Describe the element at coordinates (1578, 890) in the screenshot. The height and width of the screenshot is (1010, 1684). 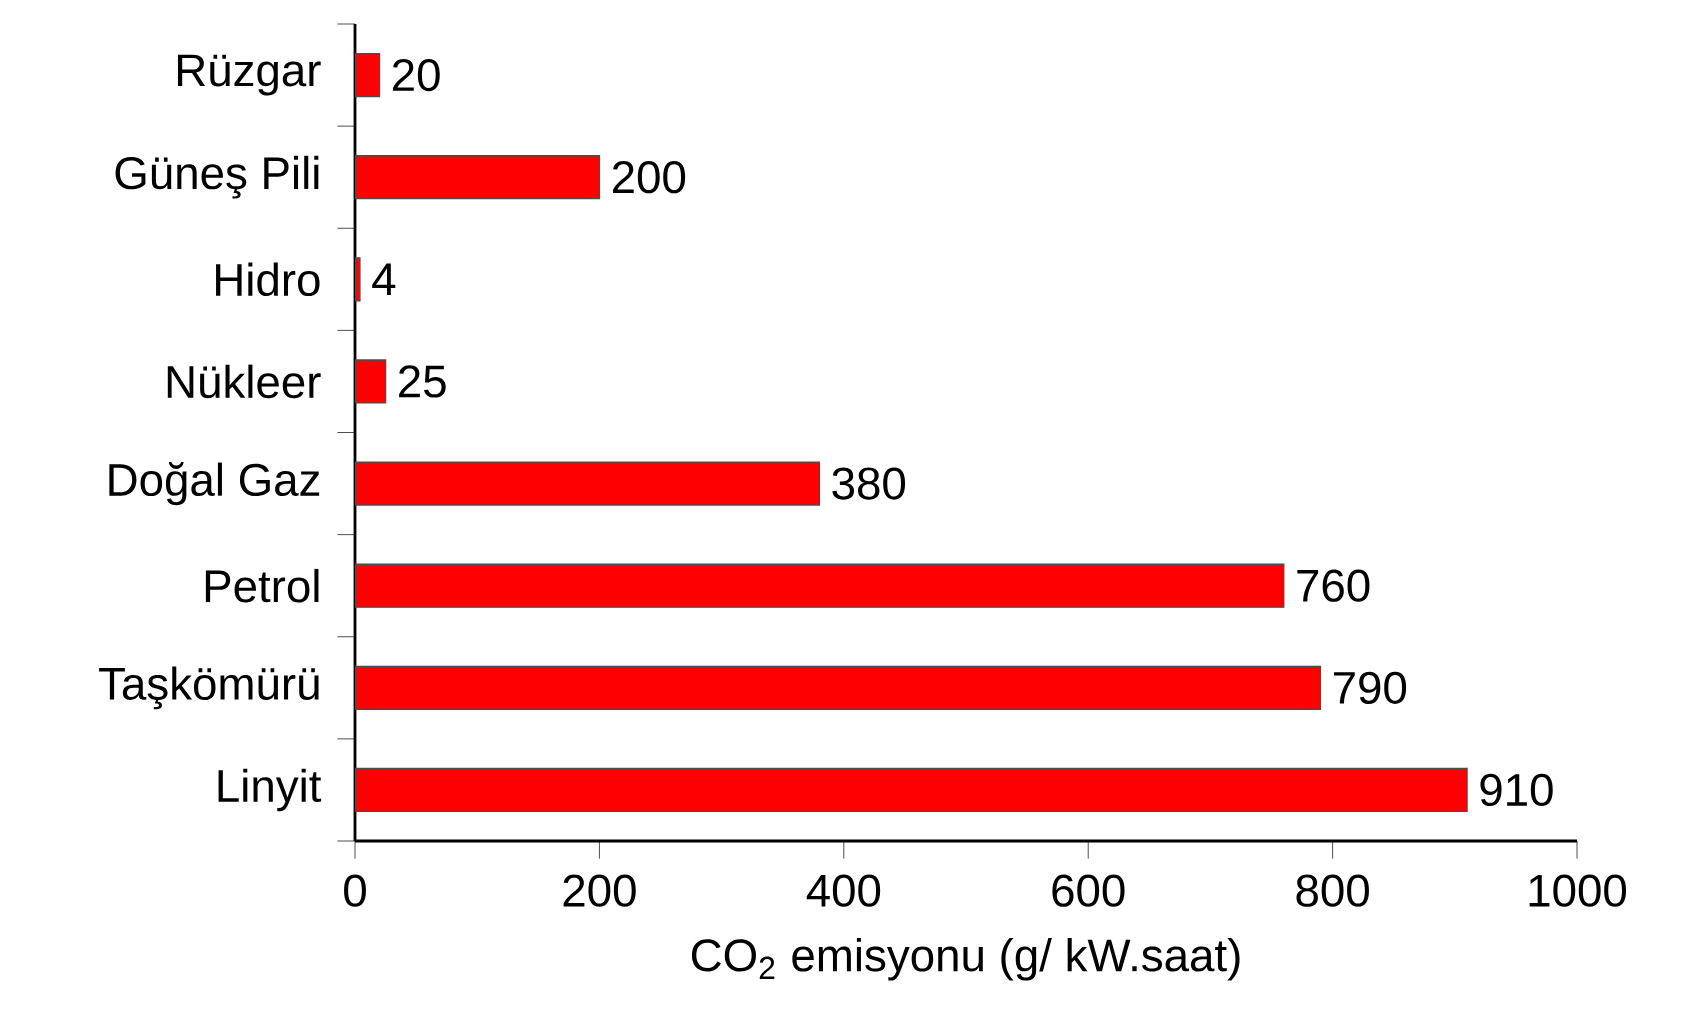
I see `x-tick-label: 1000` at that location.